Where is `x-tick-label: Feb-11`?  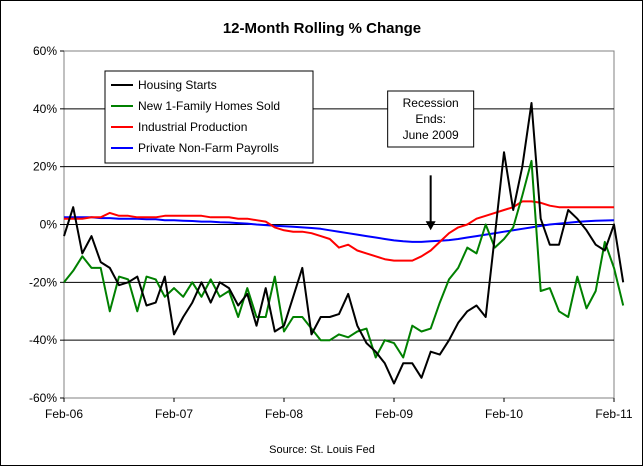 x-tick-label: Feb-11 is located at coordinates (613, 414).